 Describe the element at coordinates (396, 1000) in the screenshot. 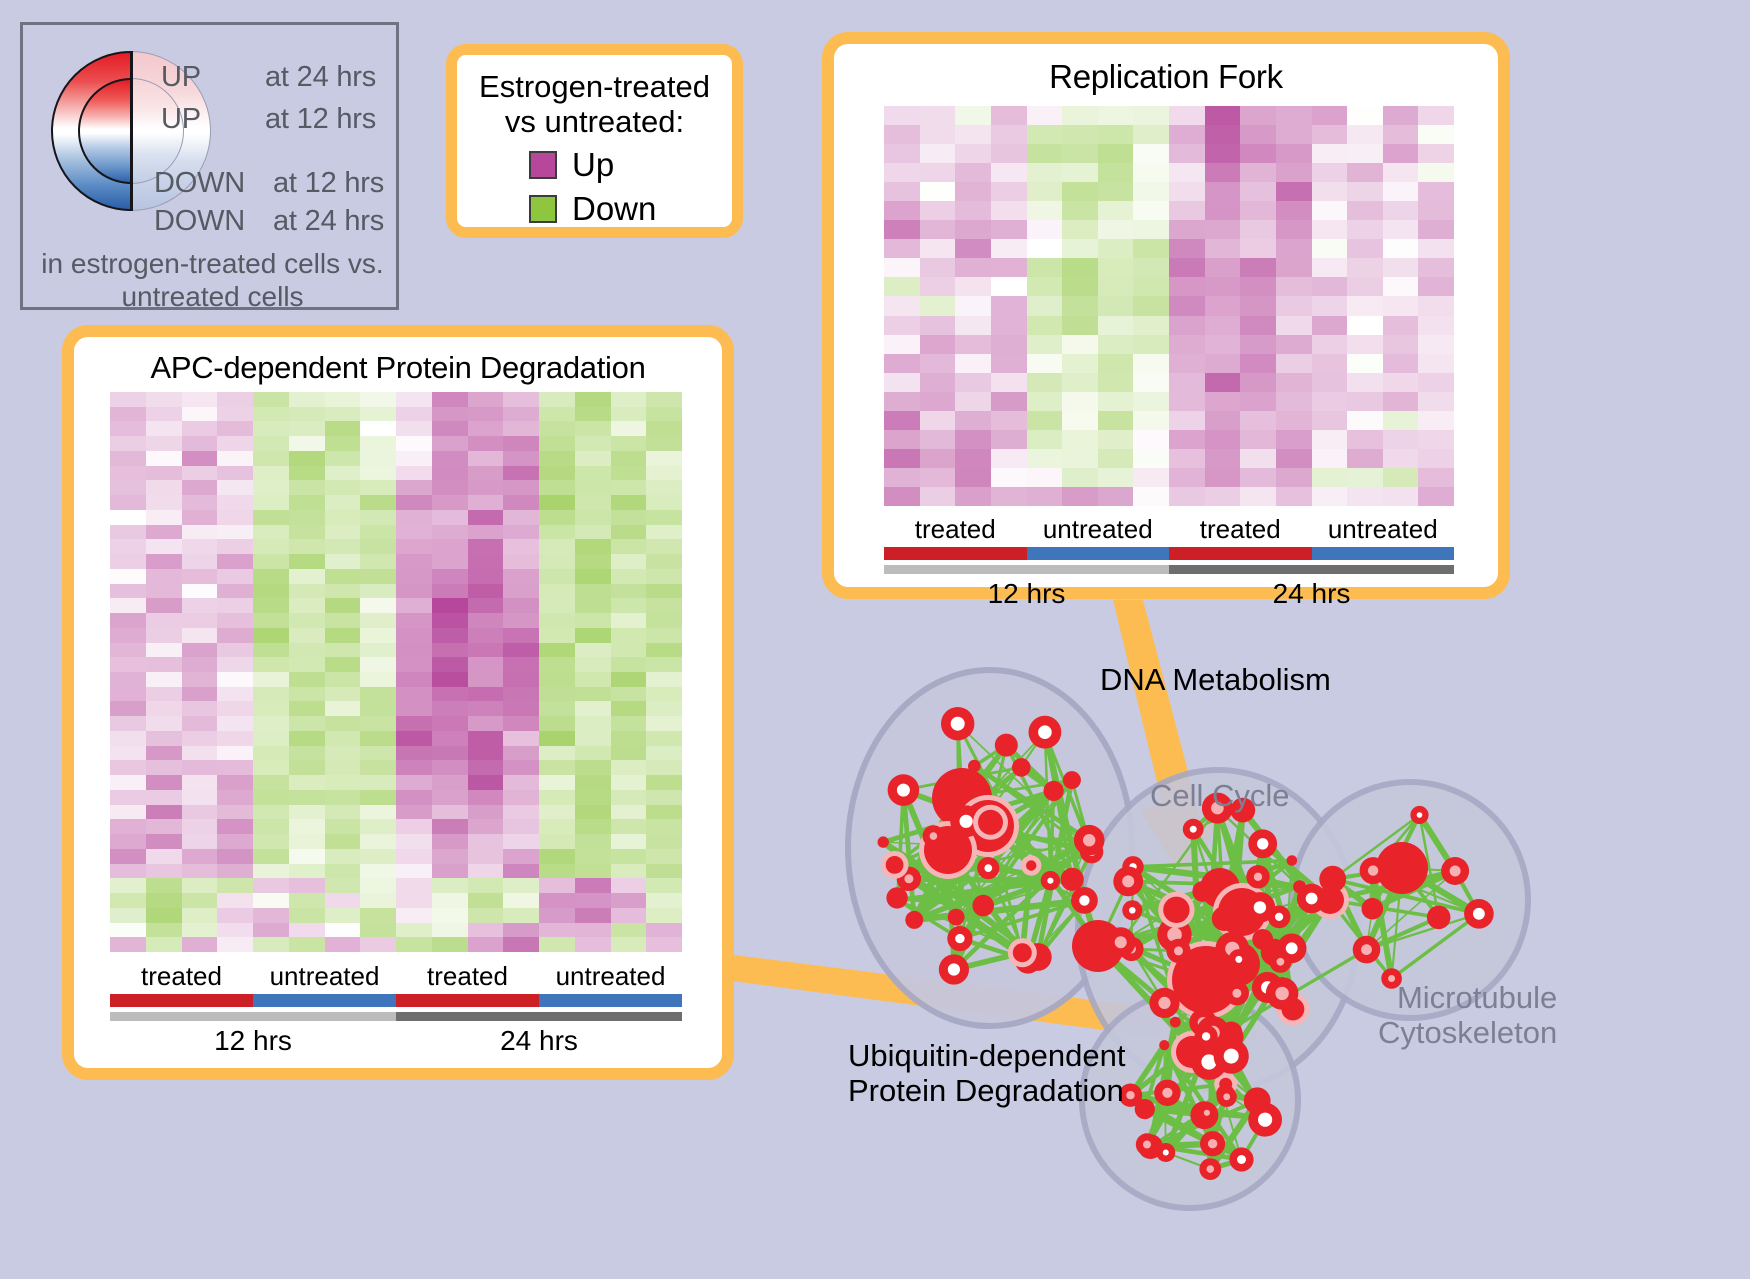

I see `condition-color-bar-apc` at that location.